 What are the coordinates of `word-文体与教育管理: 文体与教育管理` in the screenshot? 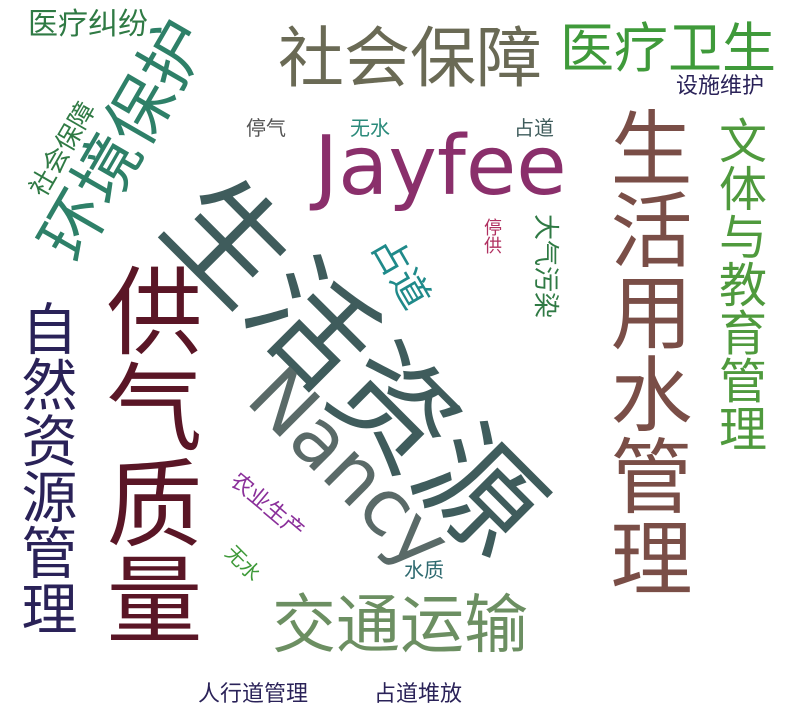 It's located at (738, 284).